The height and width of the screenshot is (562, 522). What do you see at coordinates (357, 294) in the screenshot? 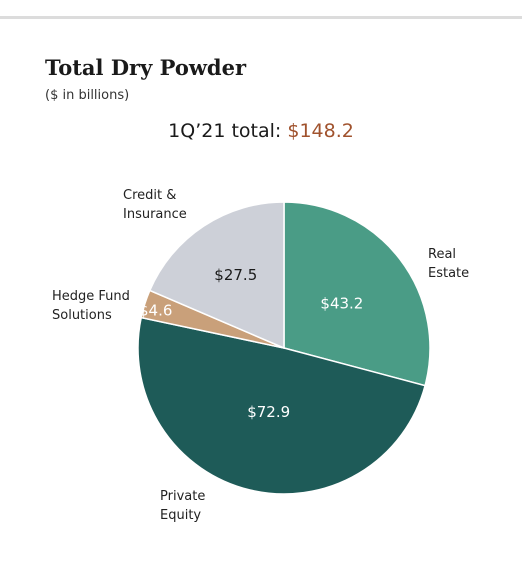
I see `pie-slice-real-estate` at bounding box center [357, 294].